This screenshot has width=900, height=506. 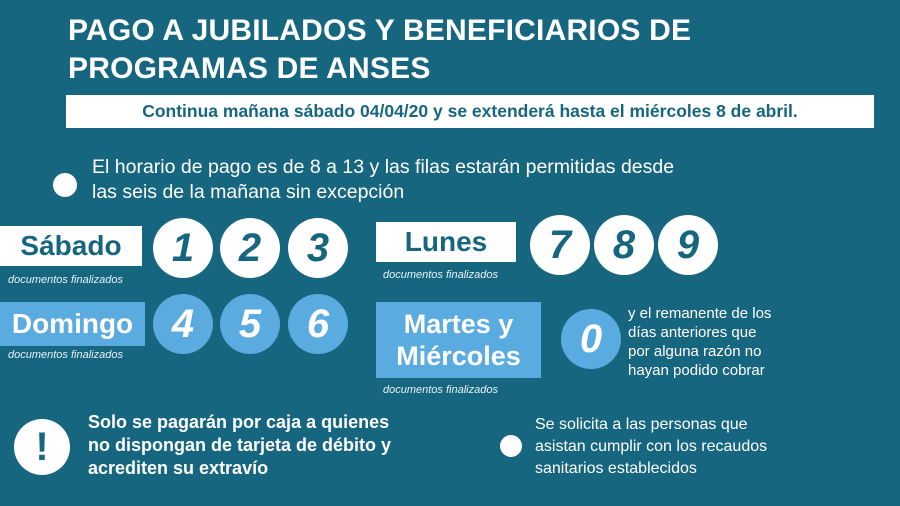 What do you see at coordinates (72, 324) in the screenshot?
I see `day-label-domingo: Domingo` at bounding box center [72, 324].